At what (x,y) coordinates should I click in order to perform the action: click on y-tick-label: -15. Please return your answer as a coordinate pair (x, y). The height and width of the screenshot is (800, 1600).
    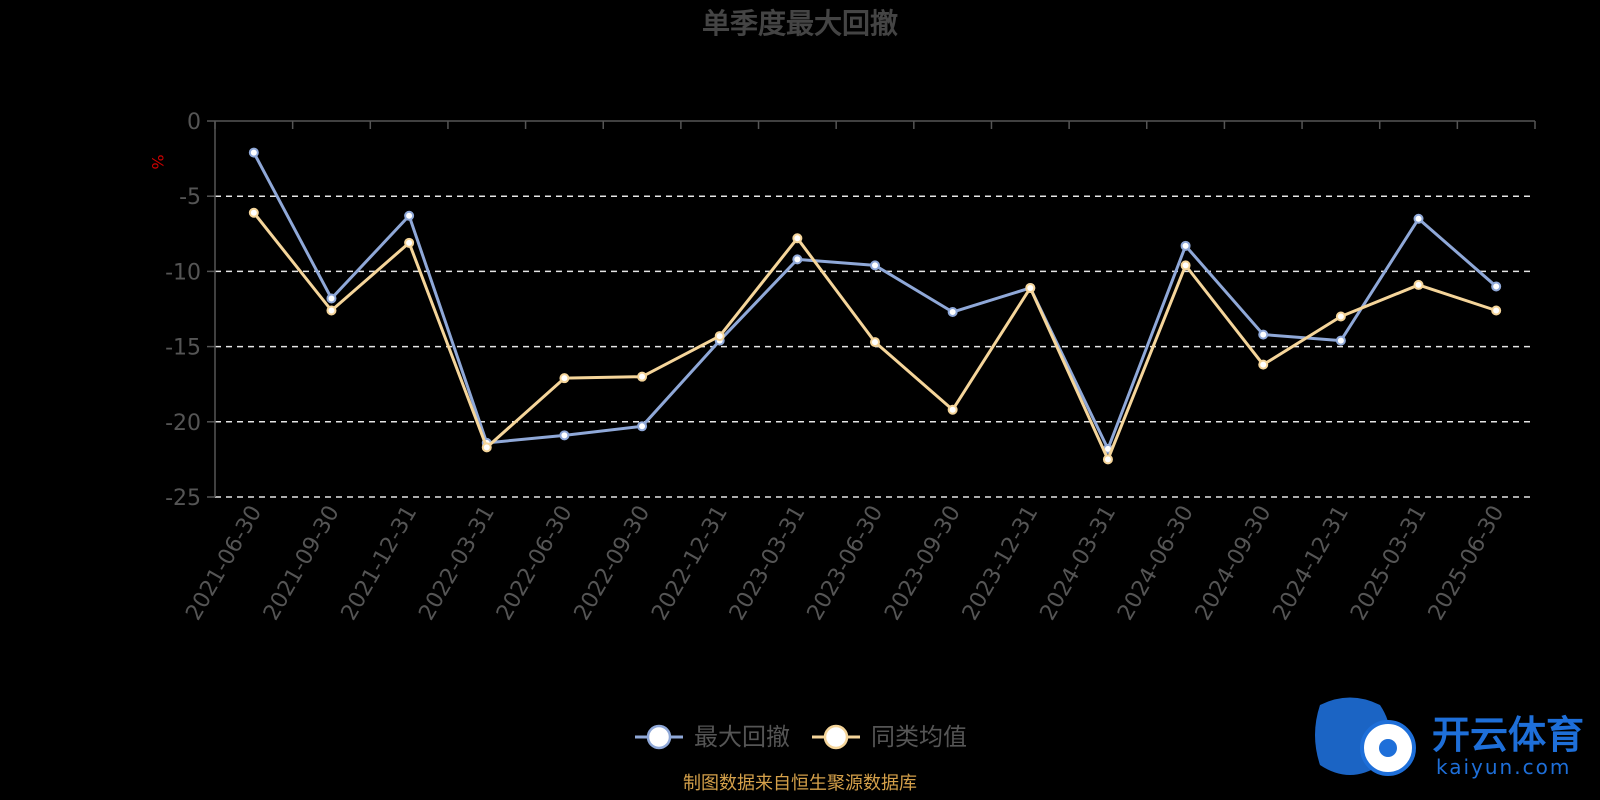
    Looking at the image, I should click on (183, 348).